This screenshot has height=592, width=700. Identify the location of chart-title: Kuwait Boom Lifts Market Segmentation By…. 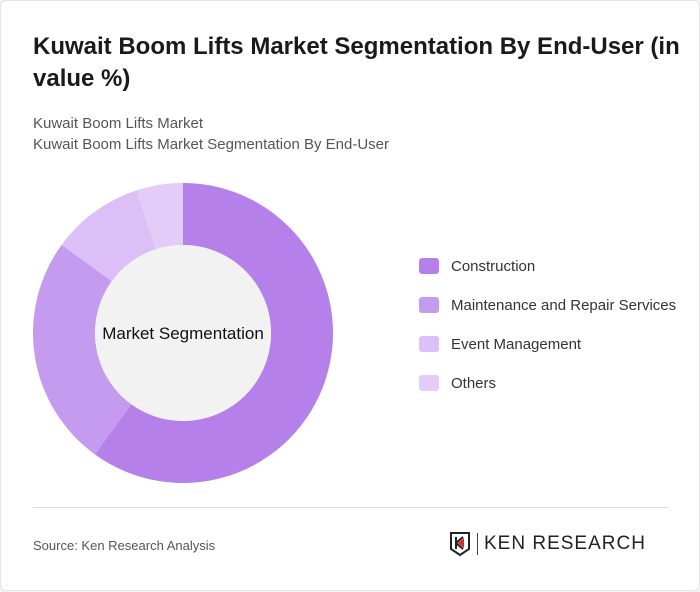
(356, 62).